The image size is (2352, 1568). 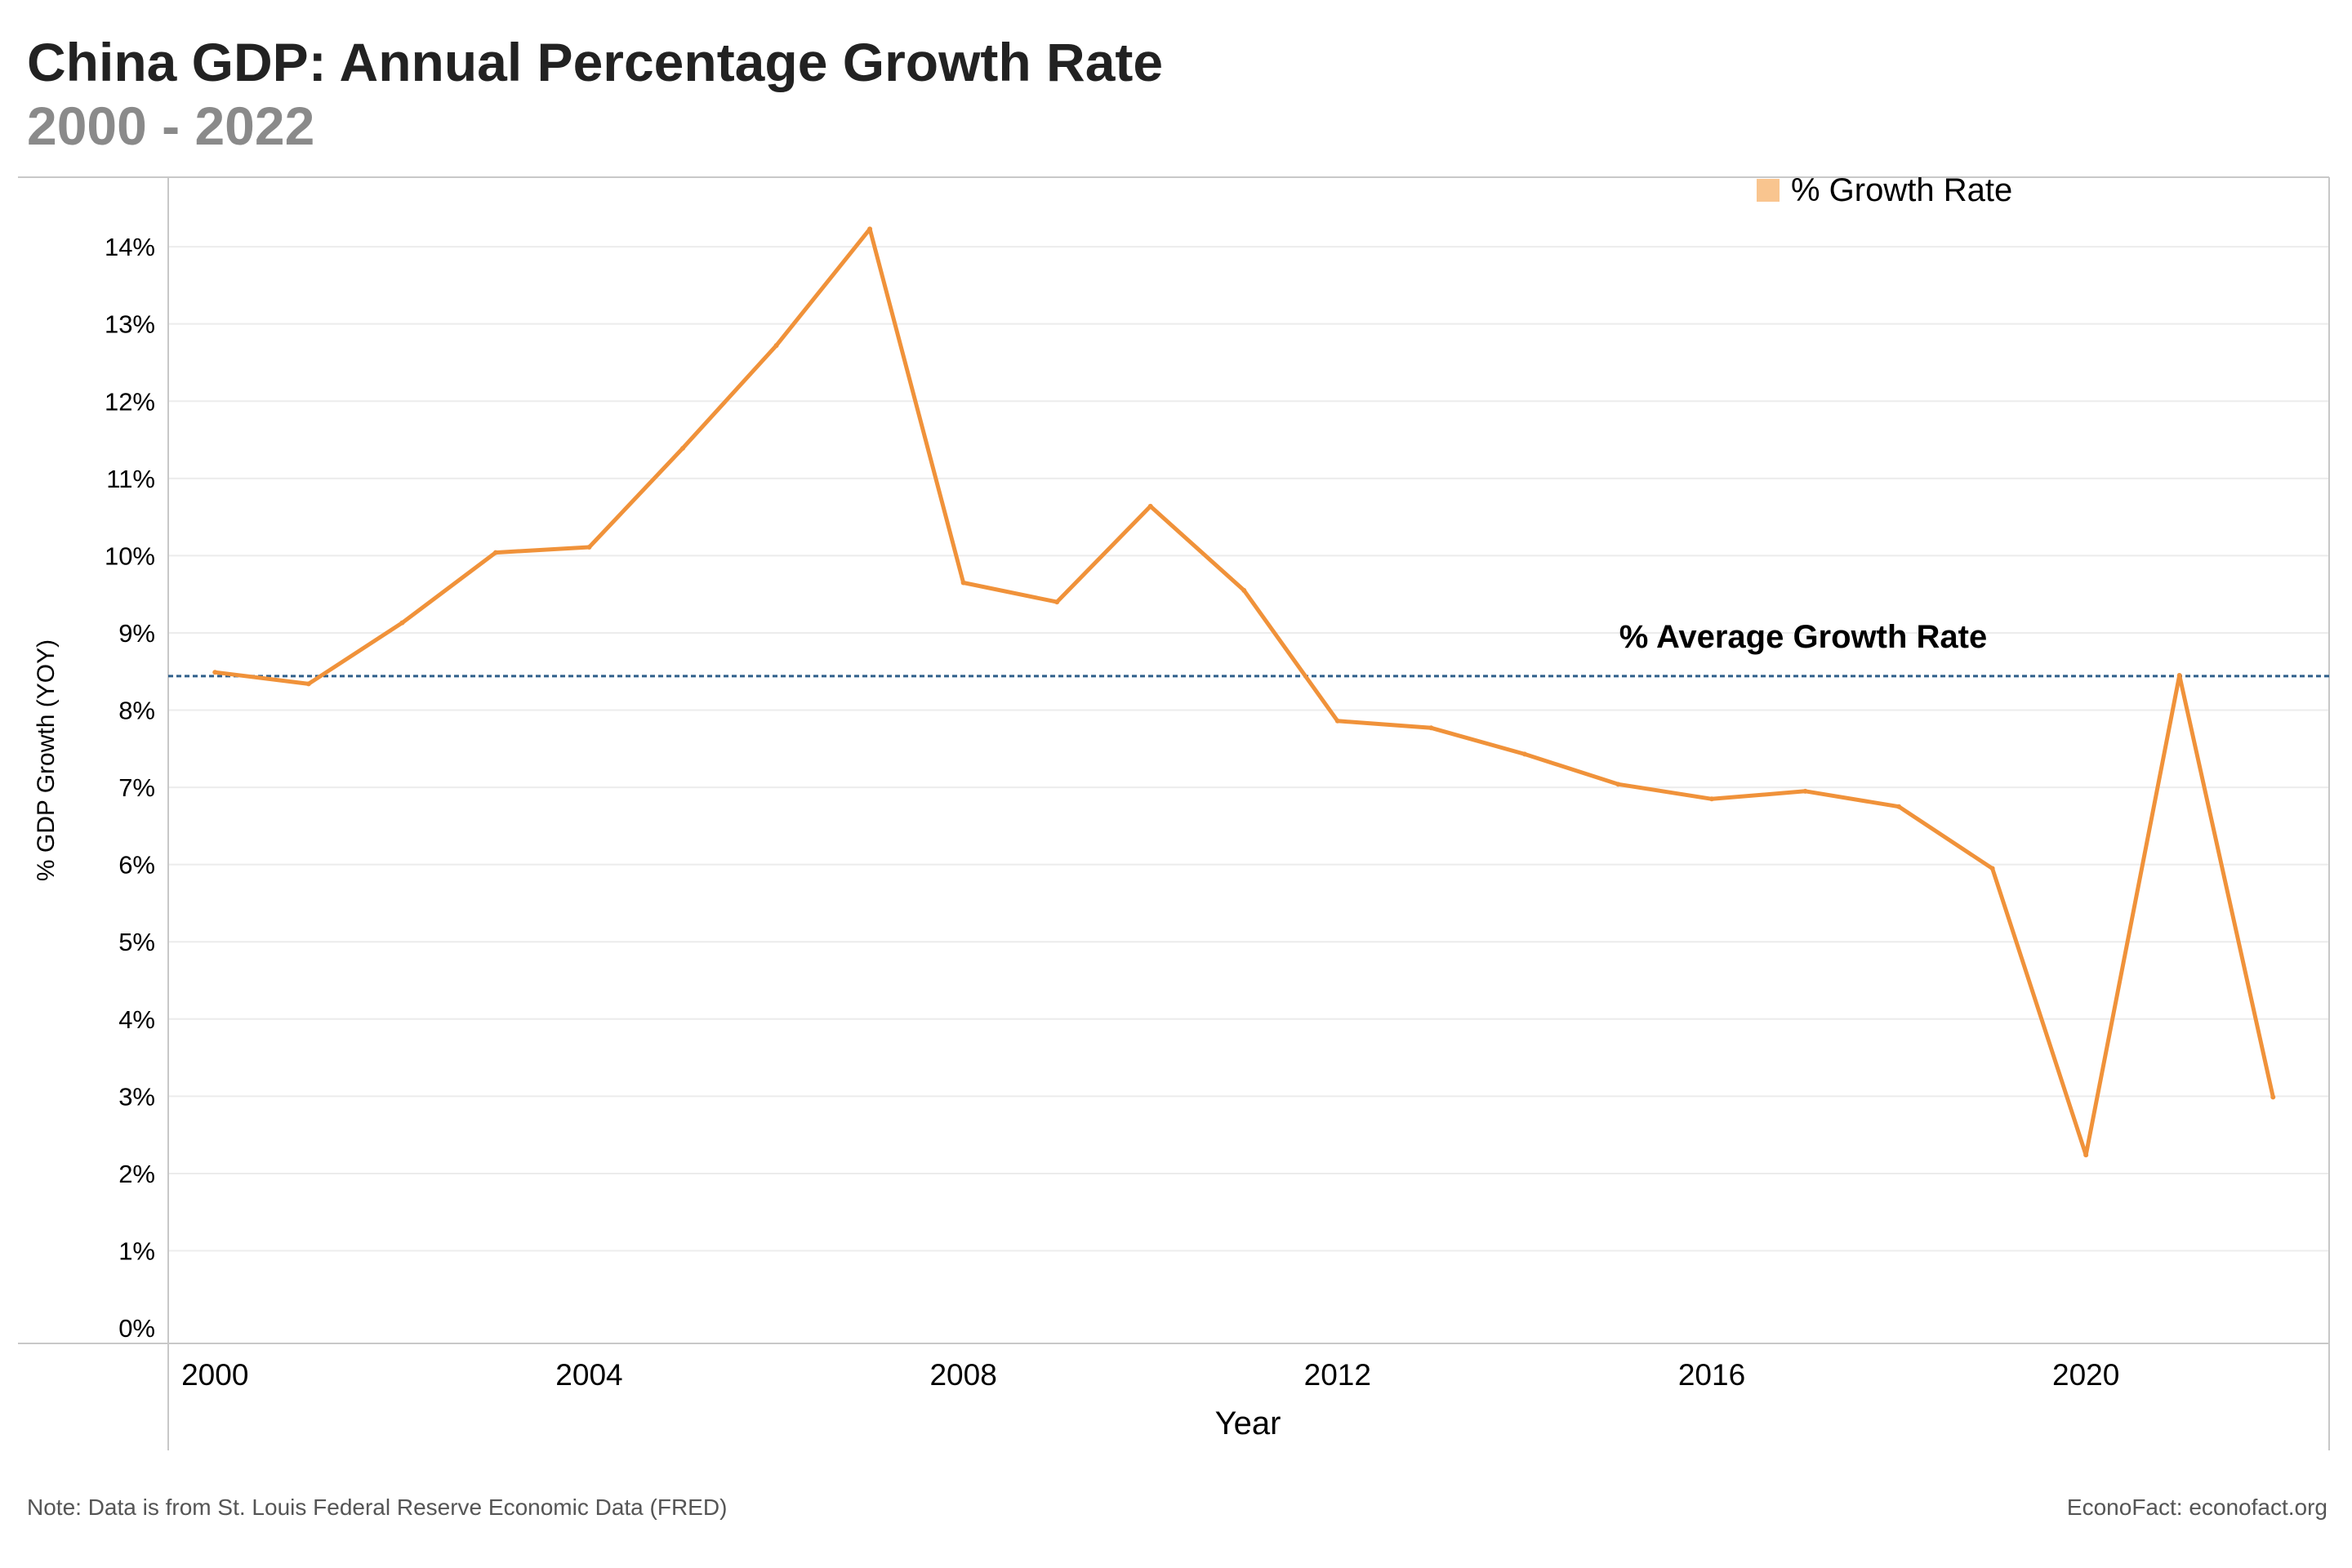 What do you see at coordinates (1248, 1423) in the screenshot?
I see `x-axis-title: Year` at bounding box center [1248, 1423].